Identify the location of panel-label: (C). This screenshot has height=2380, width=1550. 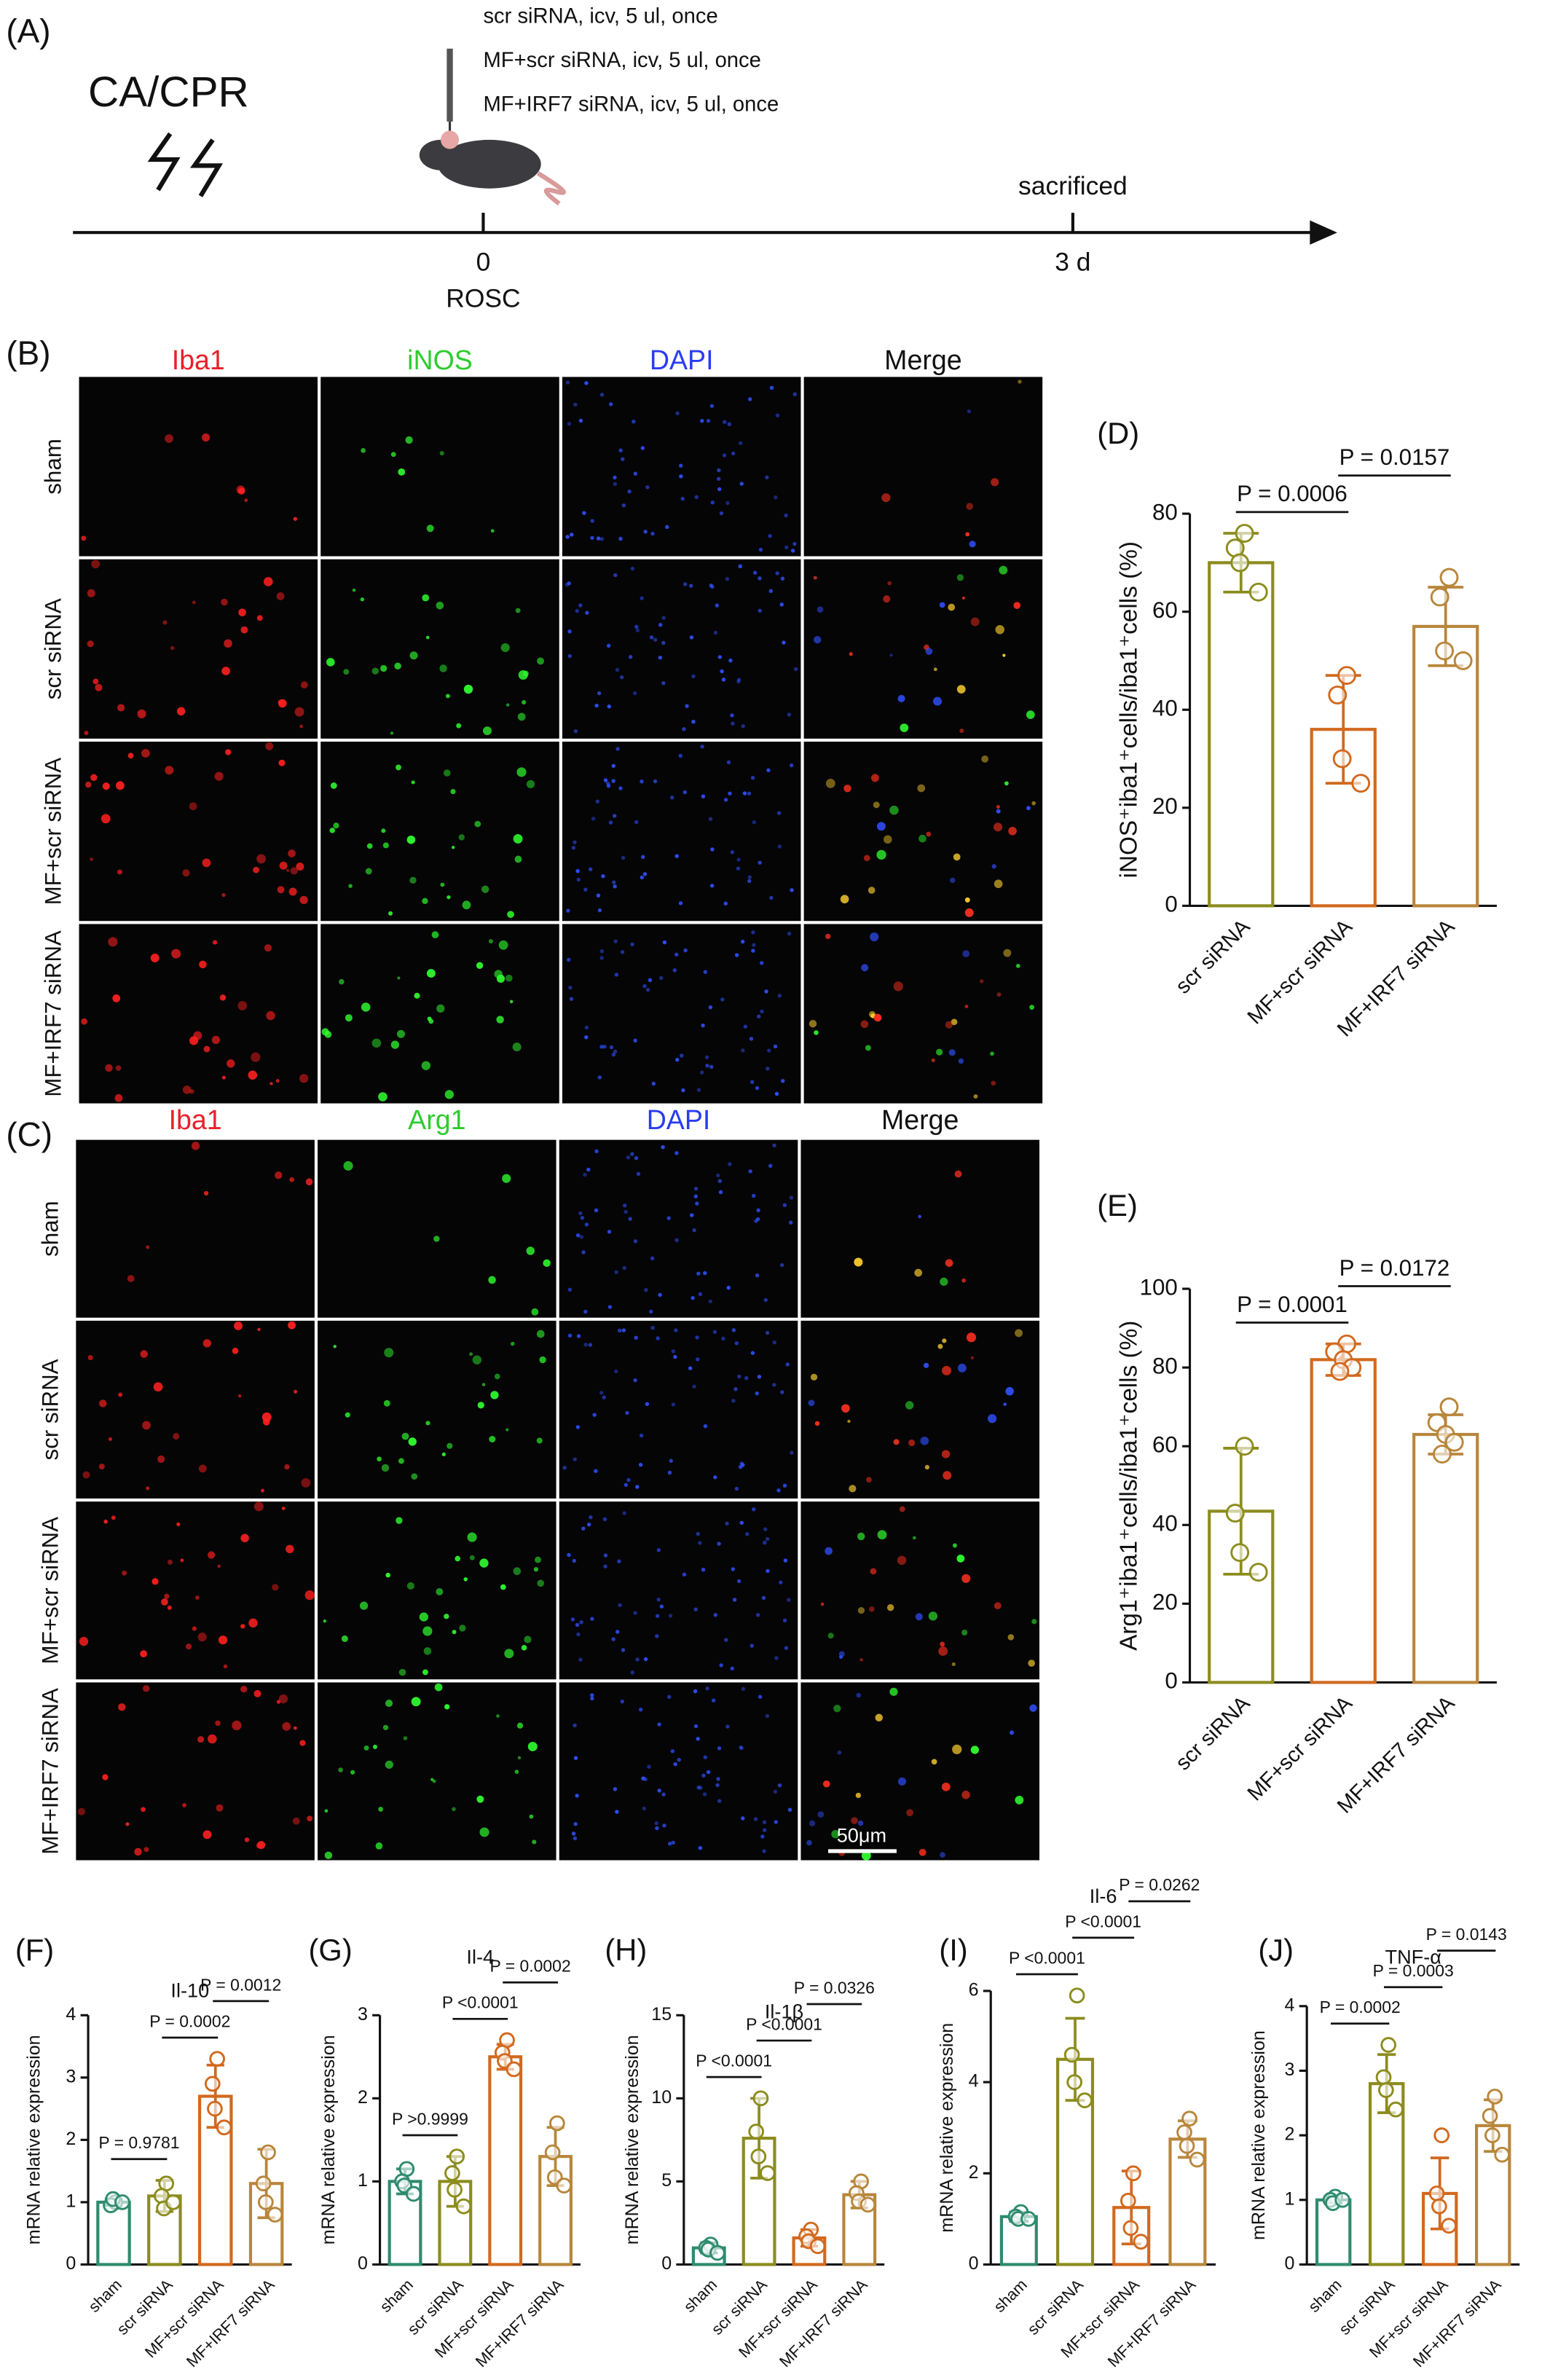
(29, 1134).